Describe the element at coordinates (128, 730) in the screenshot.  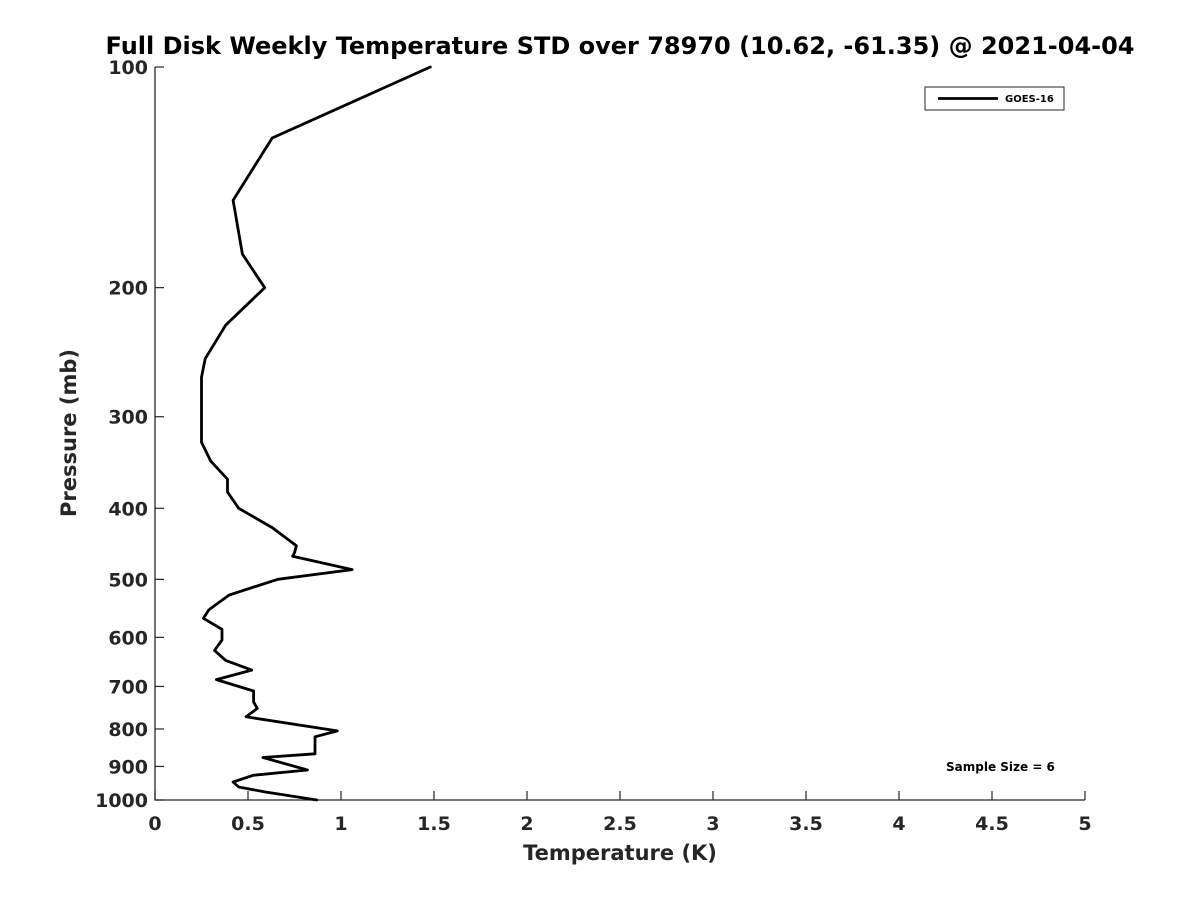
I see `y-tick-label: 800` at that location.